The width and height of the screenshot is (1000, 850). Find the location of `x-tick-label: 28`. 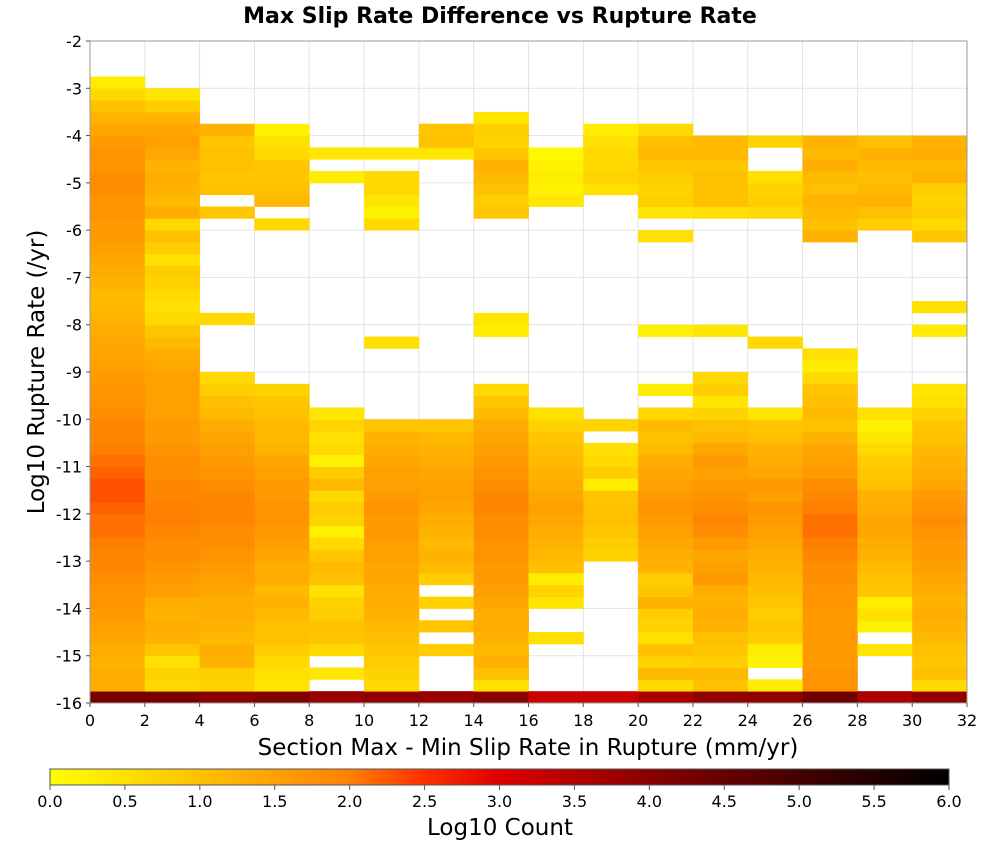

x-tick-label: 28 is located at coordinates (857, 720).